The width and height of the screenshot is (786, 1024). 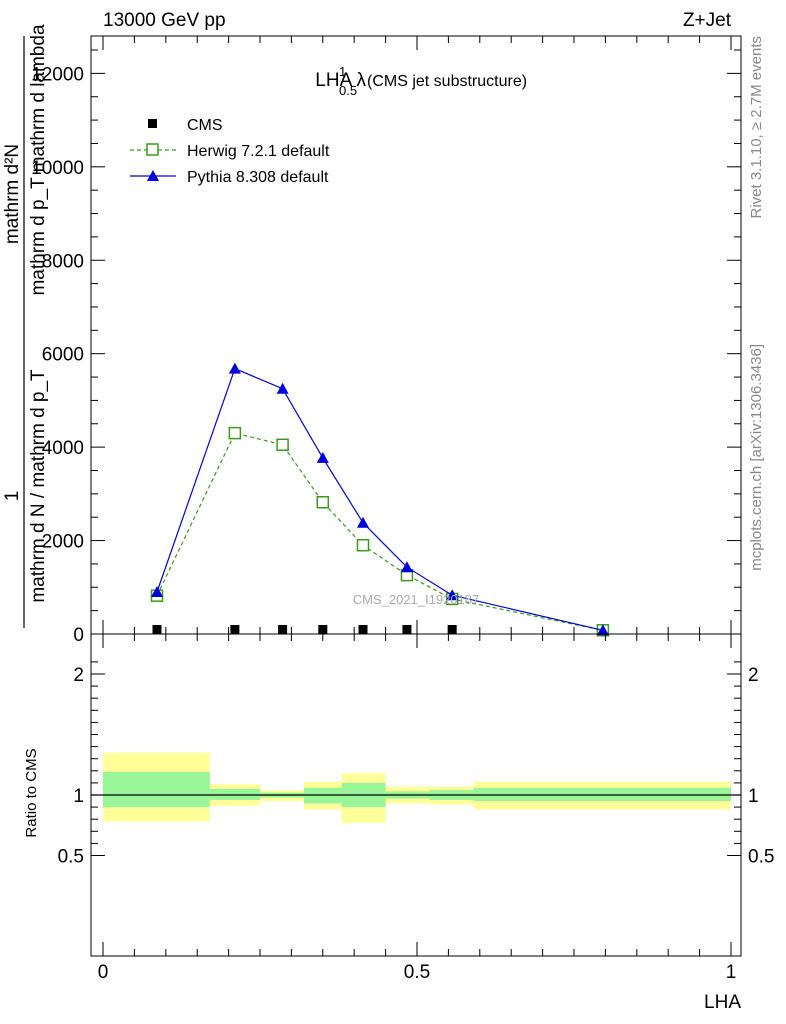 I want to click on ratio-xtick-label: 1, so click(x=731, y=972).